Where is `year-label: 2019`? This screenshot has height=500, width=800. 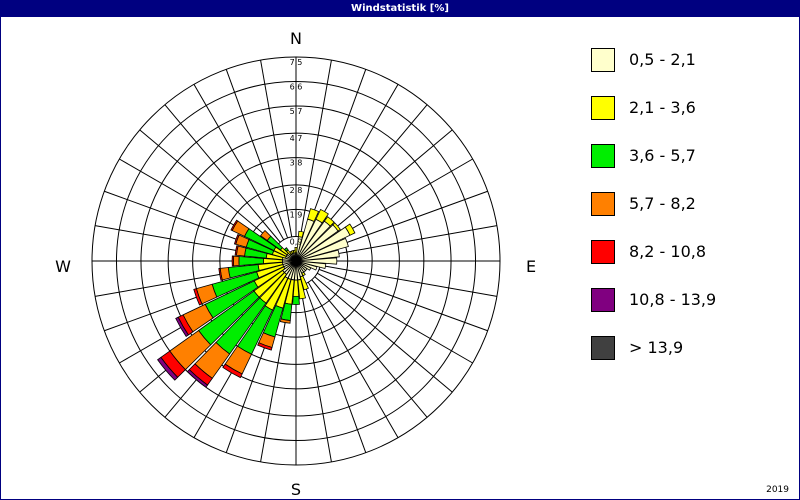 year-label: 2019 is located at coordinates (777, 490).